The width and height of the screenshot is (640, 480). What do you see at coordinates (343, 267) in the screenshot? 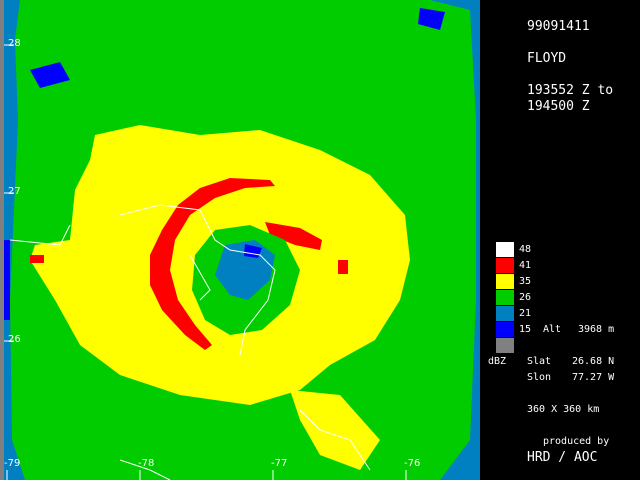
I see `echo-41dbz-cell` at bounding box center [343, 267].